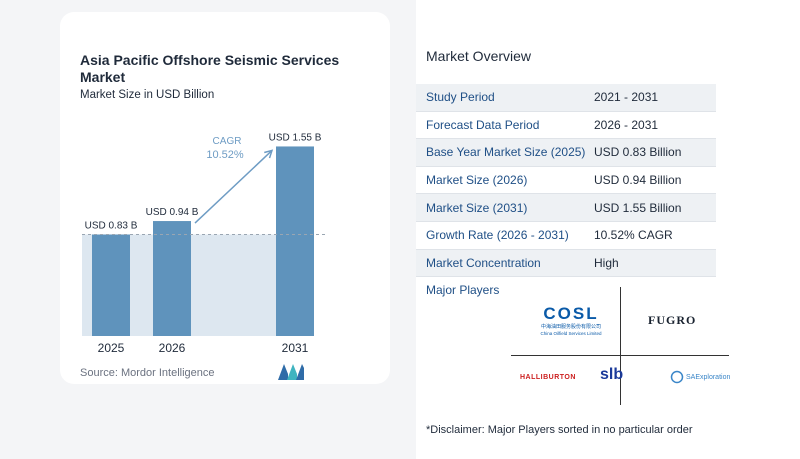 This screenshot has height=459, width=800. I want to click on row-label: Market Concentration, so click(483, 262).